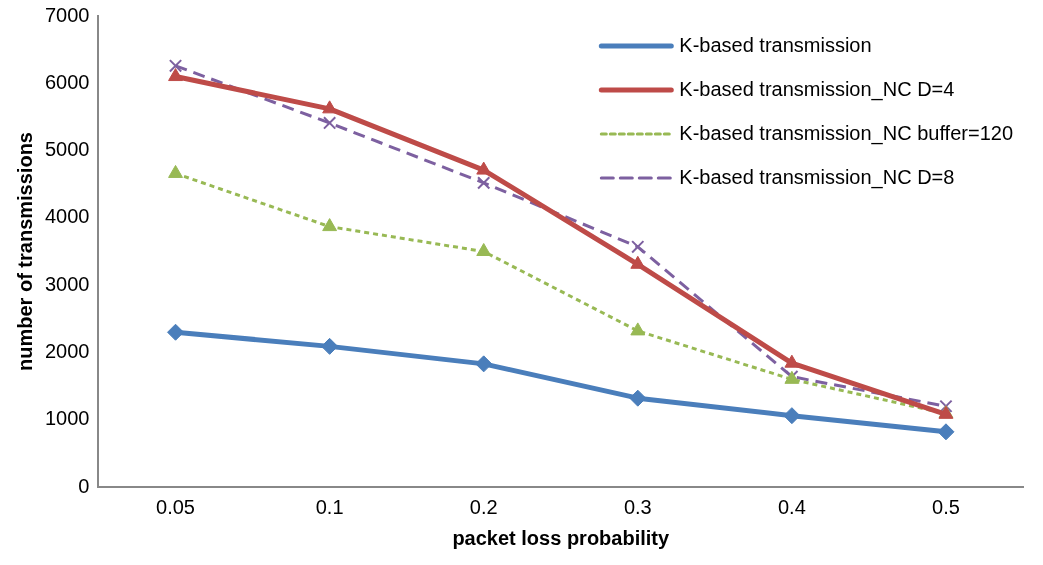 Image resolution: width=1043 pixels, height=565 pixels. What do you see at coordinates (84, 485) in the screenshot?
I see `y-tick-label: 0` at bounding box center [84, 485].